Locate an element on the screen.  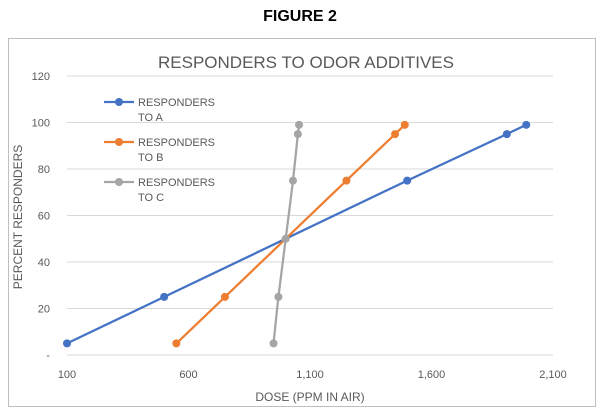
y-tick-label: 80 is located at coordinates (44, 170).